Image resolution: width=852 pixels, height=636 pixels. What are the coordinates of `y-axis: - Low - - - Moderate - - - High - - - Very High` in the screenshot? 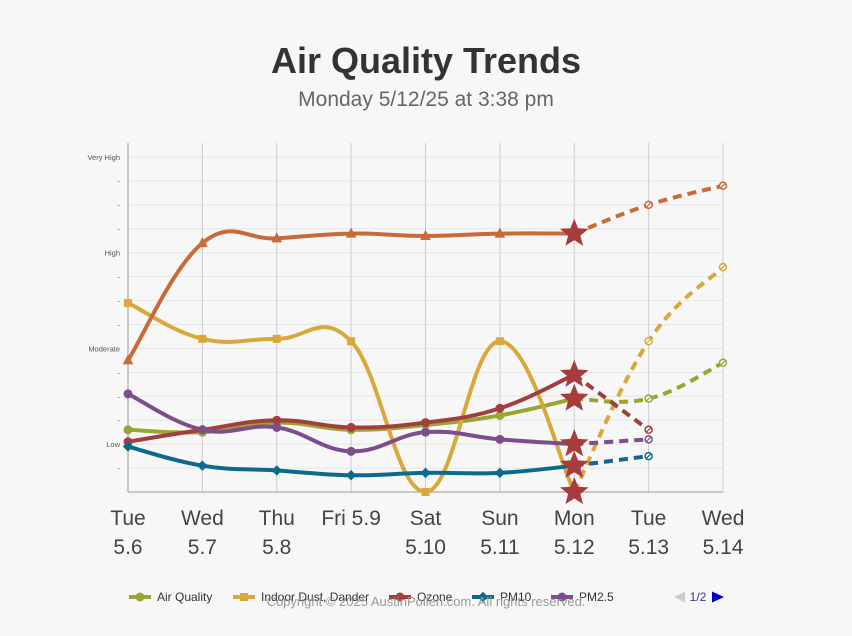 It's located at (108, 317).